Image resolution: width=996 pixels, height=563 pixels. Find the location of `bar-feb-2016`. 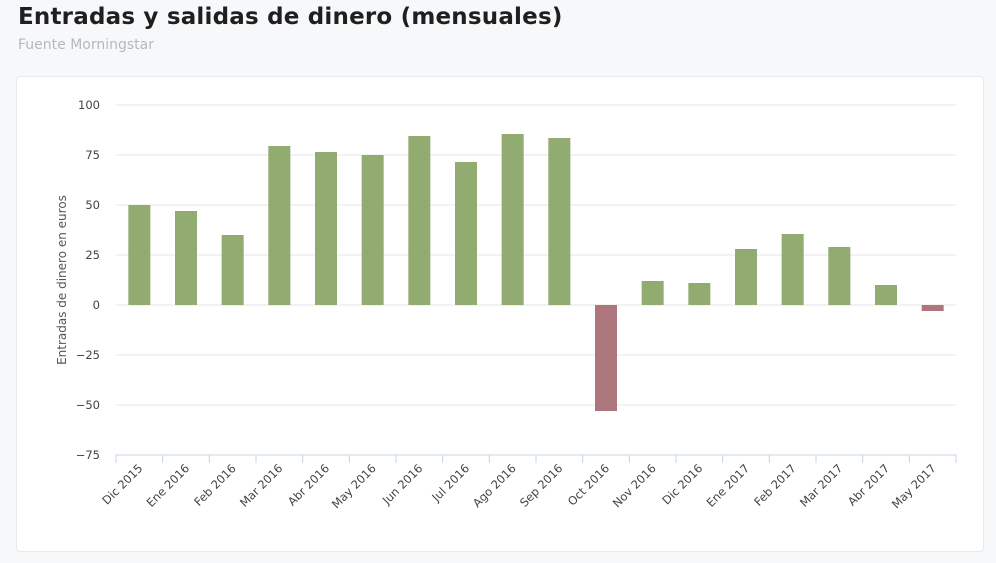

bar-feb-2016 is located at coordinates (232, 270).